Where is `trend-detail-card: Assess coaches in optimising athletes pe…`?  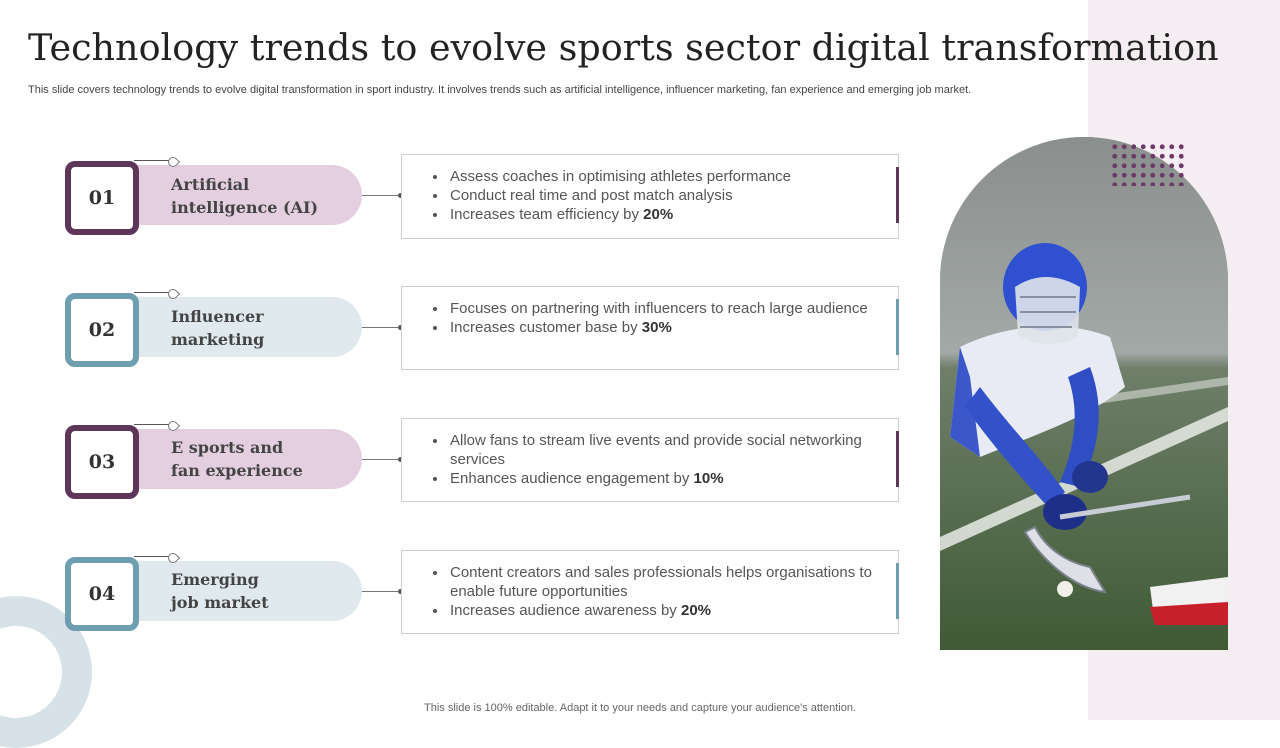
trend-detail-card: Assess coaches in optimising athletes pe… is located at coordinates (650, 196).